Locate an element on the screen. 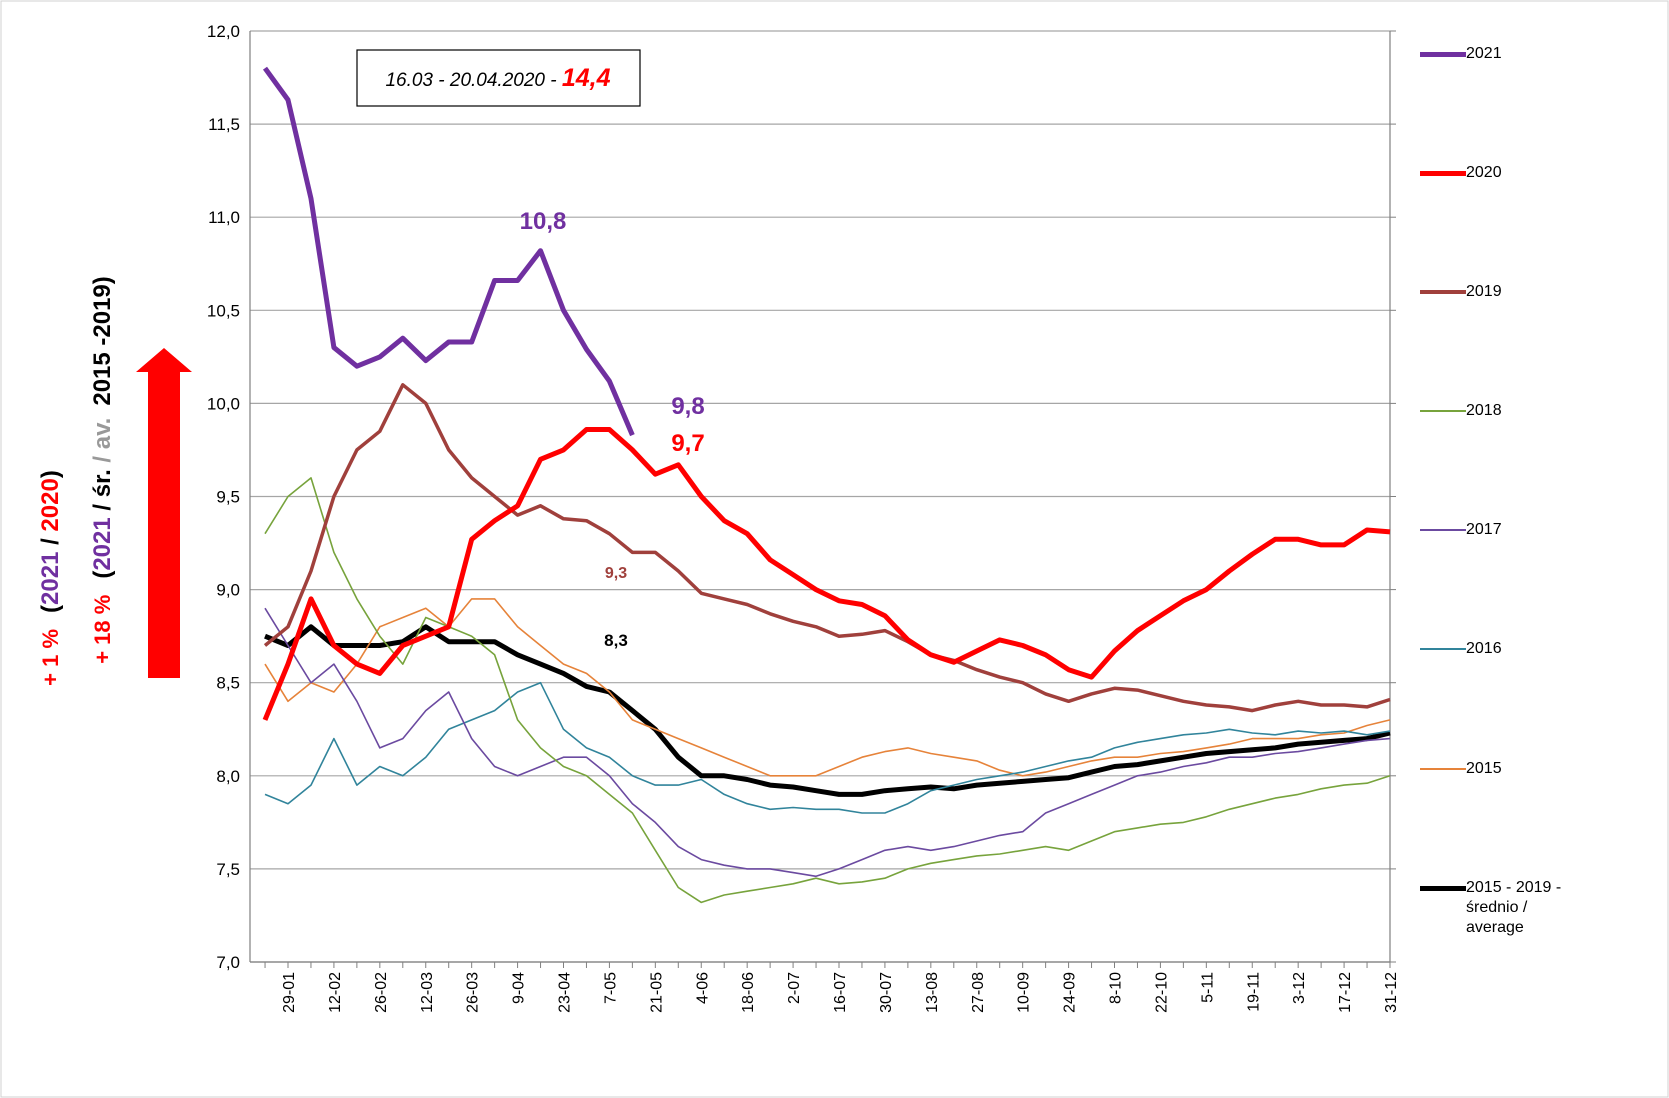 The image size is (1669, 1098). annotation: 10,8 is located at coordinates (543, 221).